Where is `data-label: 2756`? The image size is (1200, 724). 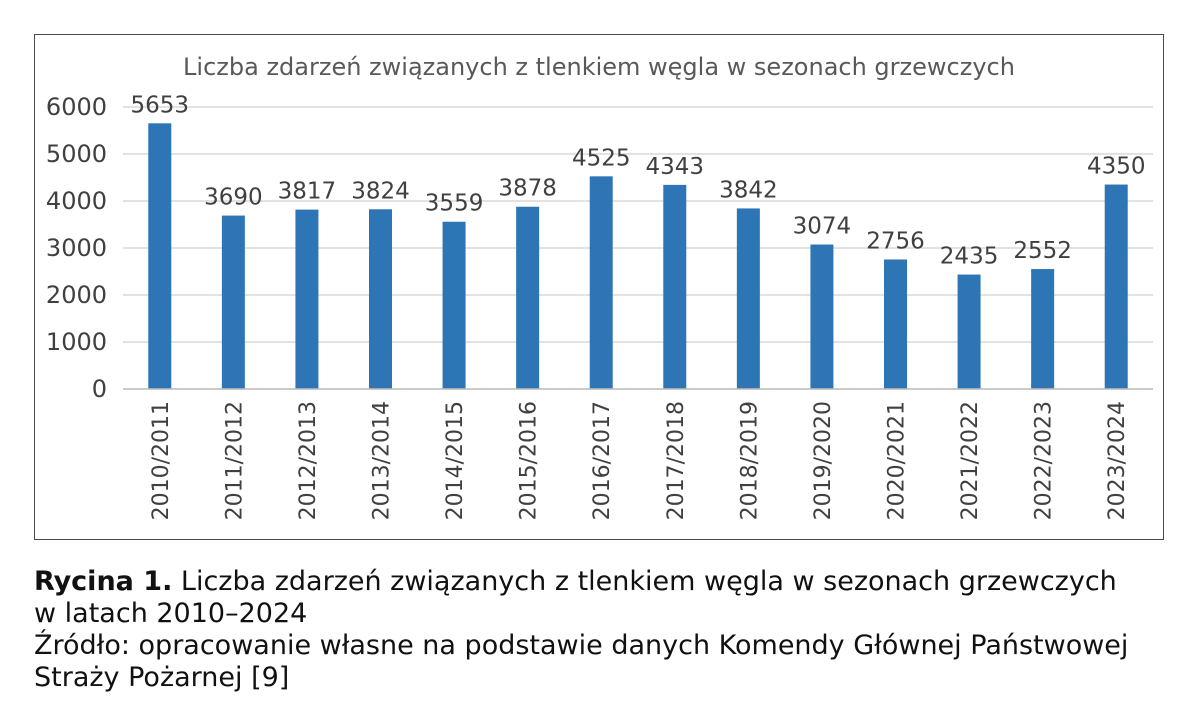
data-label: 2756 is located at coordinates (895, 241).